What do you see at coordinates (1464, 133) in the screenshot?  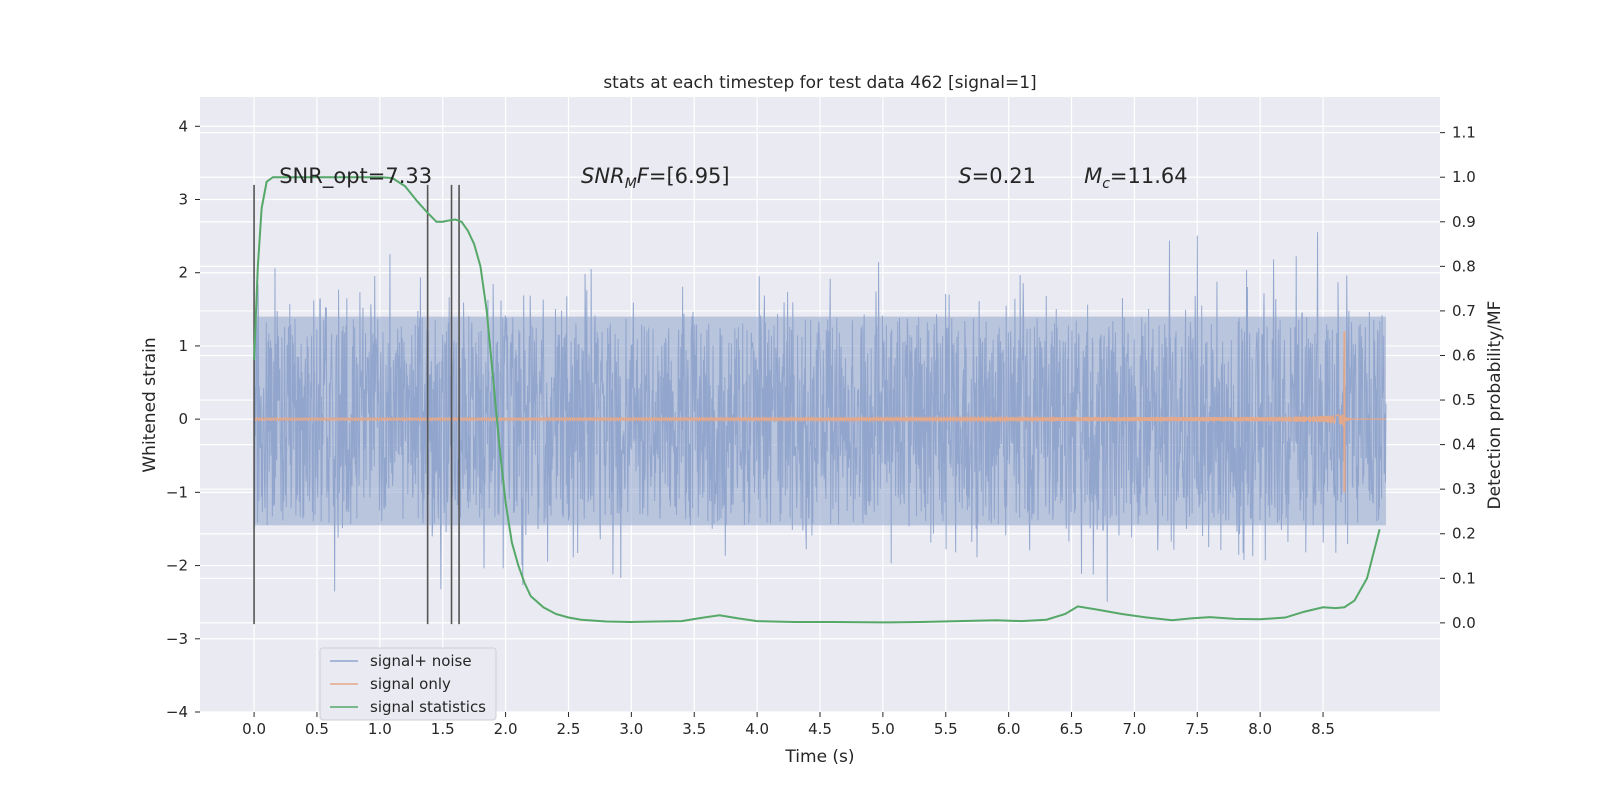 I see `y2-tick-label: 1.1` at bounding box center [1464, 133].